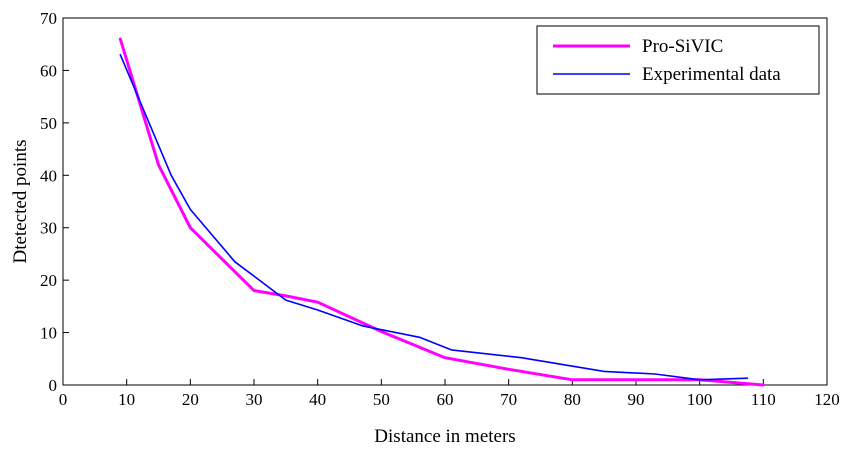 The height and width of the screenshot is (450, 850). What do you see at coordinates (700, 399) in the screenshot?
I see `x-tick-label: 100` at bounding box center [700, 399].